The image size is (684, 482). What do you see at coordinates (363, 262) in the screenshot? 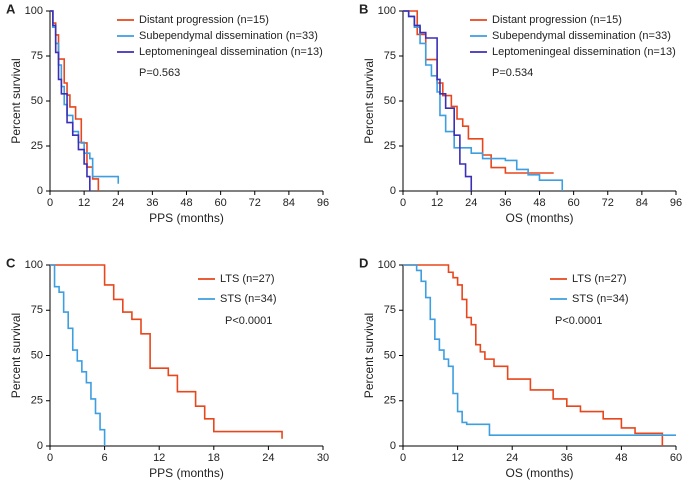
I see `panel-label: D` at bounding box center [363, 262].